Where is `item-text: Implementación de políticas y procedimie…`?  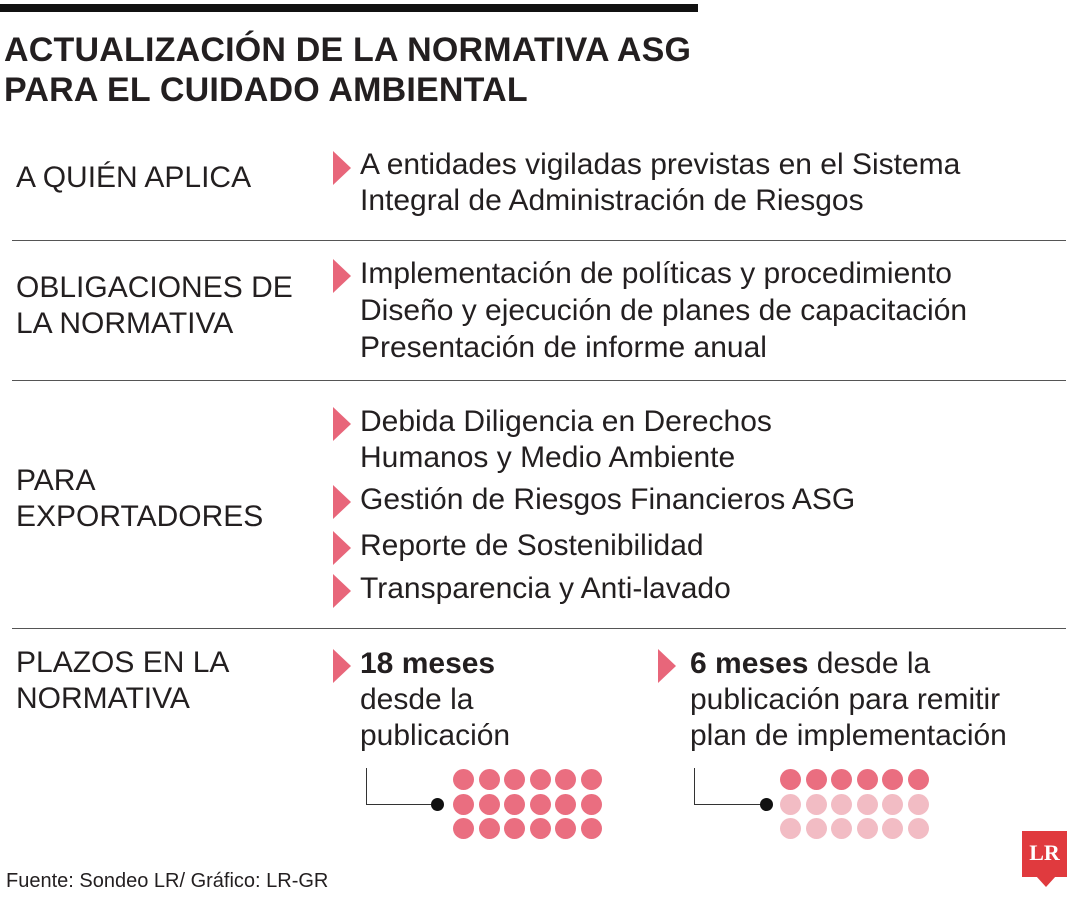
item-text: Implementación de políticas y procedimie… is located at coordinates (656, 273).